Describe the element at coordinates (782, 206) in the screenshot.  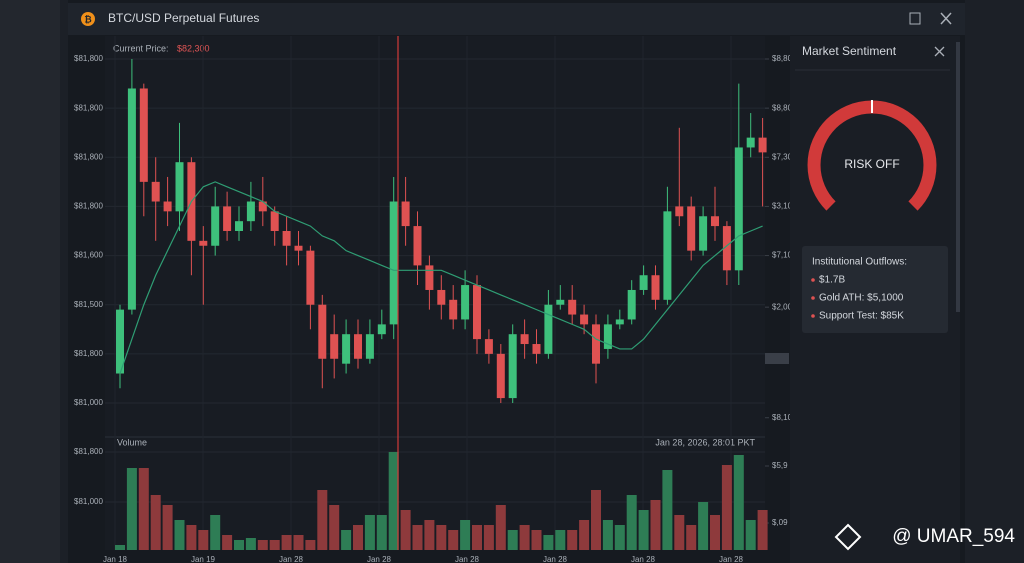
I see `y2-tick-label: $3,10` at that location.